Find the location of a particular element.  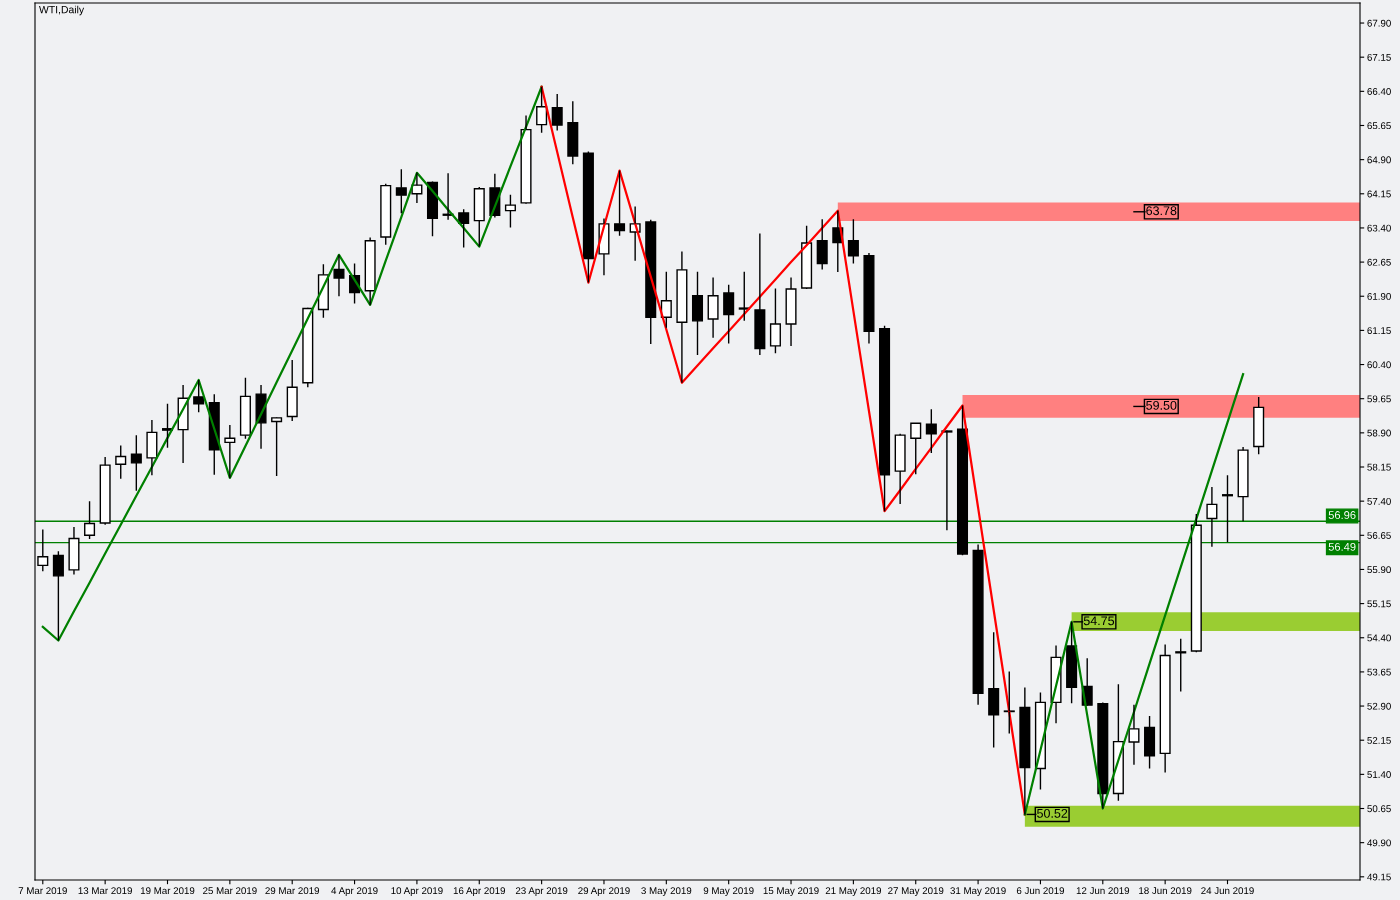

y-tick-label: 57.40 is located at coordinates (1379, 501).